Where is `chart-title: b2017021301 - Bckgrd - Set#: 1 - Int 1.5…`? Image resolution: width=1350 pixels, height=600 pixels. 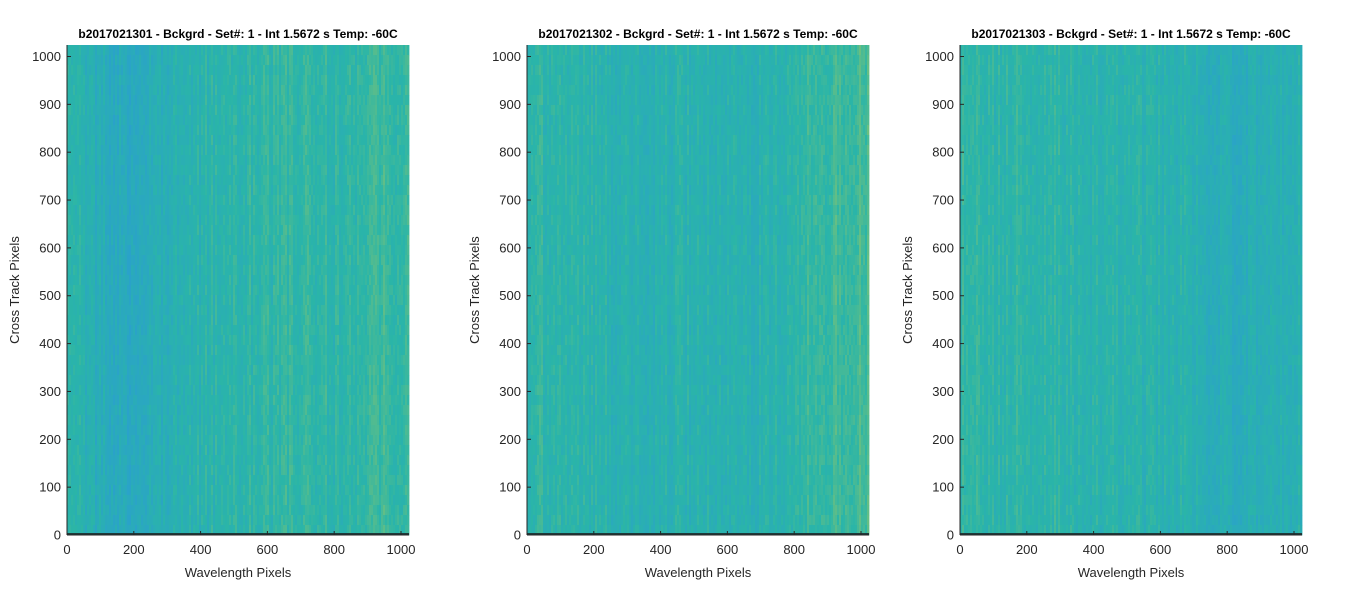 chart-title: b2017021301 - Bckgrd - Set#: 1 - Int 1.5… is located at coordinates (238, 34).